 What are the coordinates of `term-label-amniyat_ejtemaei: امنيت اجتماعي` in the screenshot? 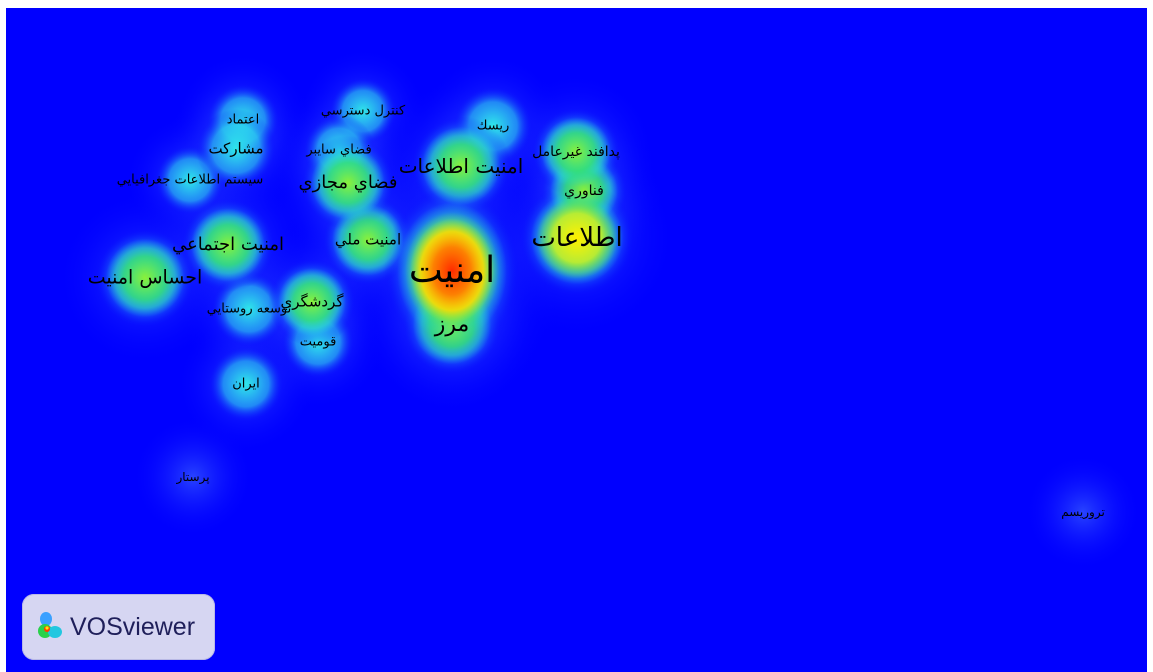 It's located at (228, 244).